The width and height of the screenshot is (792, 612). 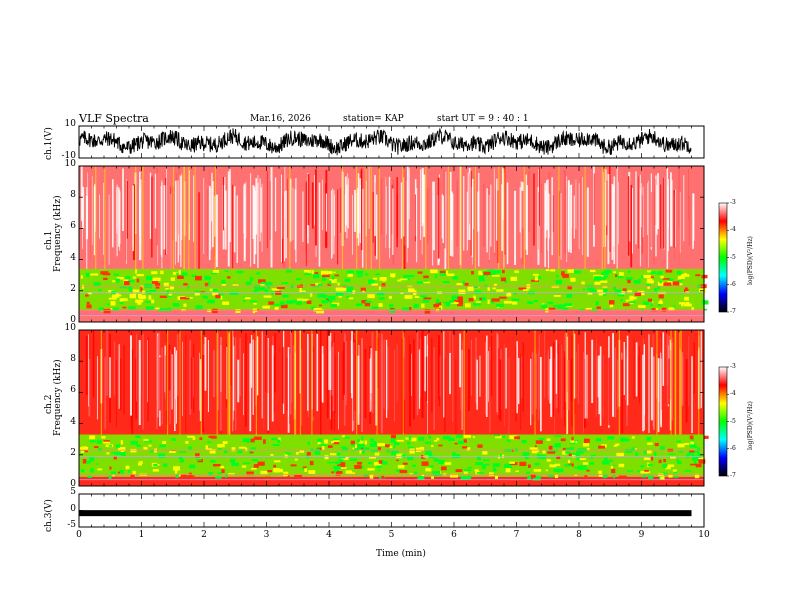 What do you see at coordinates (73, 452) in the screenshot?
I see `ch2-spectrogram-ytick-label: 2` at bounding box center [73, 452].